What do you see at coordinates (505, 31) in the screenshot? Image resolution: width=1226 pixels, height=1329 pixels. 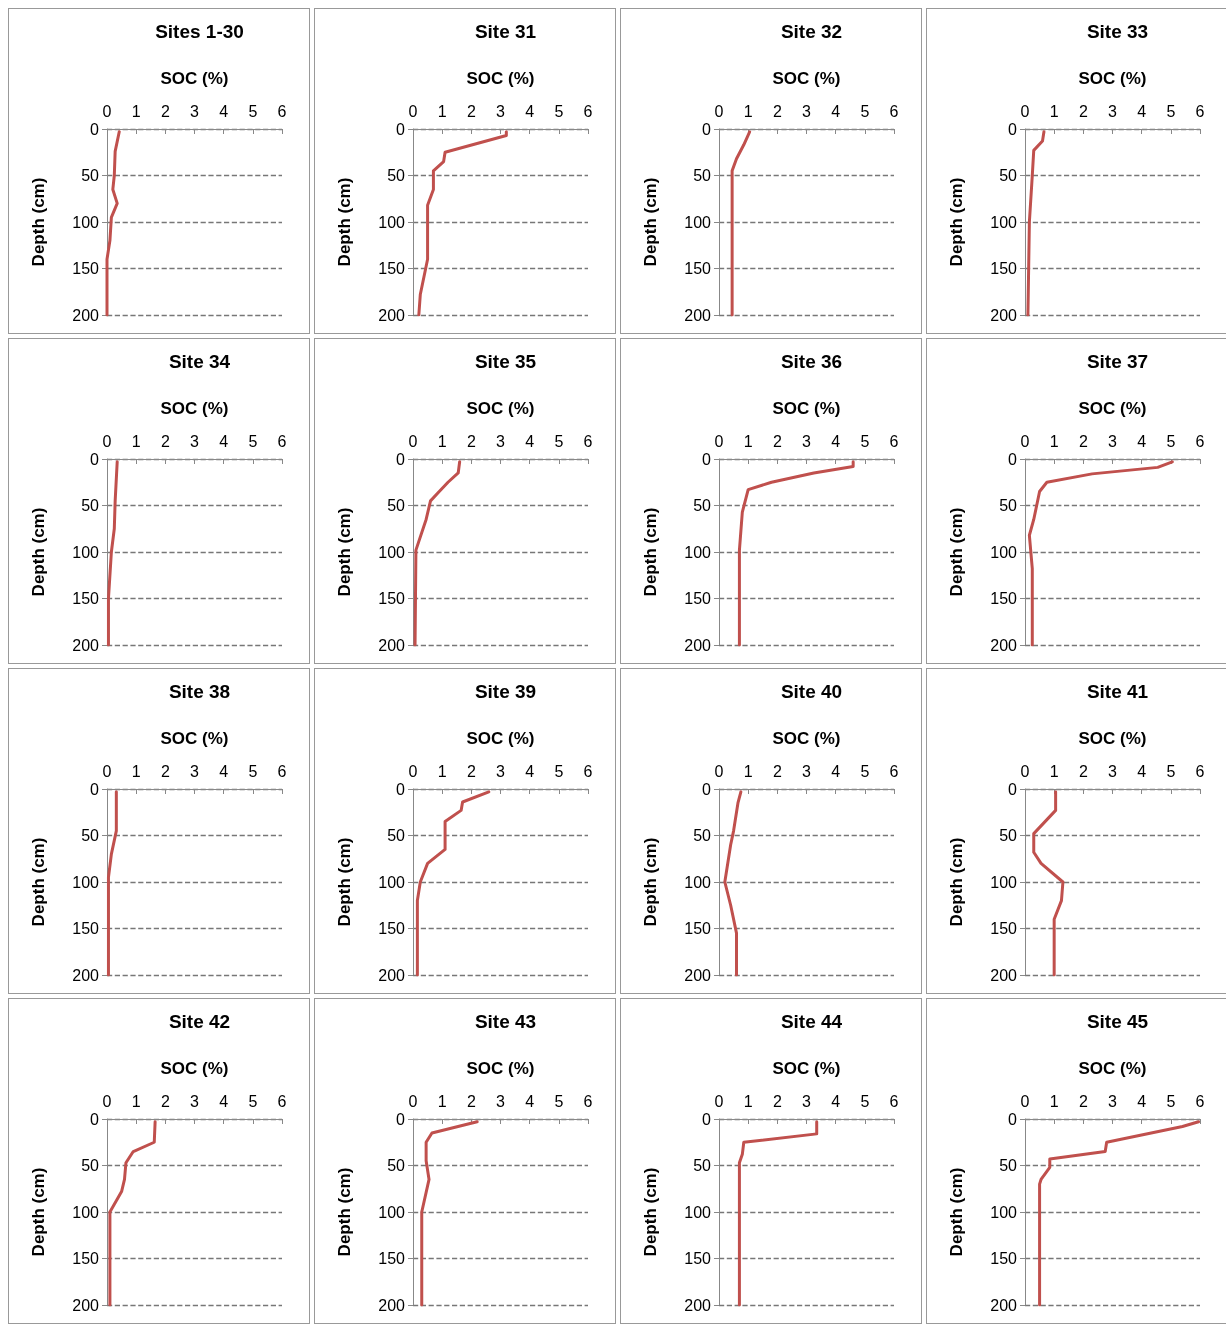 I see `chart-title: Site 31` at bounding box center [505, 31].